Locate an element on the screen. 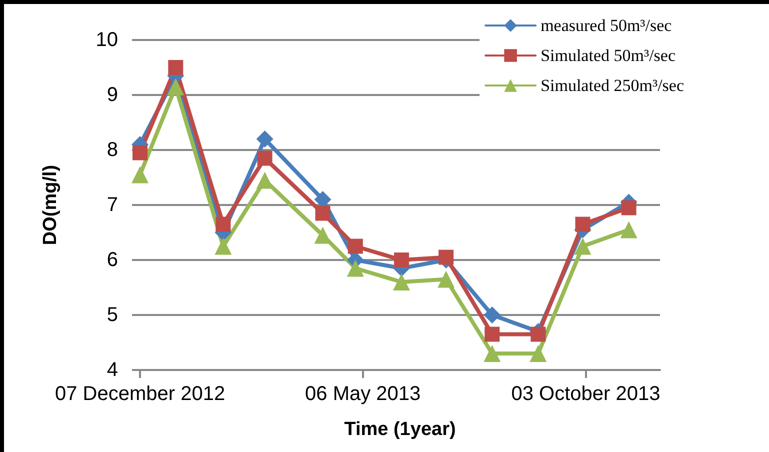 This screenshot has height=452, width=769. x-axis-title: Time (1year) is located at coordinates (400, 429).